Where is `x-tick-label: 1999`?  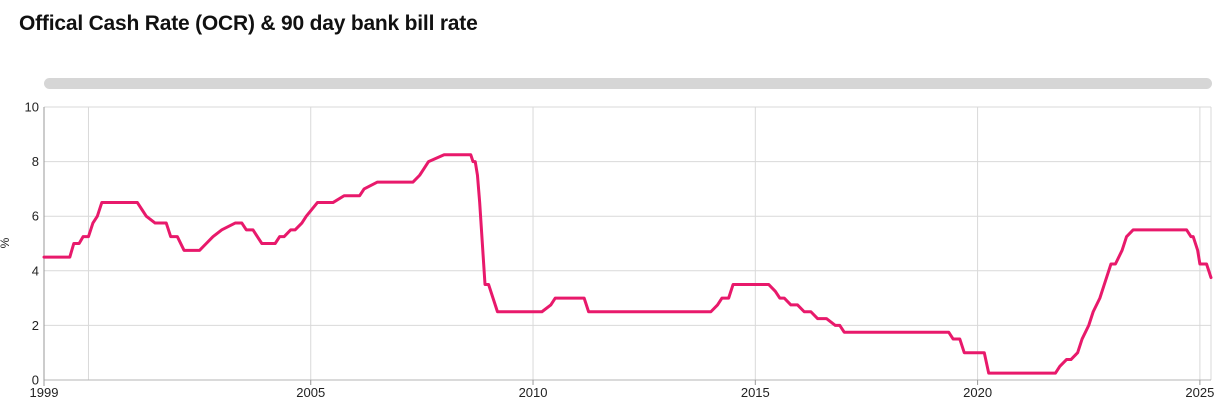
x-tick-label: 1999 is located at coordinates (44, 392).